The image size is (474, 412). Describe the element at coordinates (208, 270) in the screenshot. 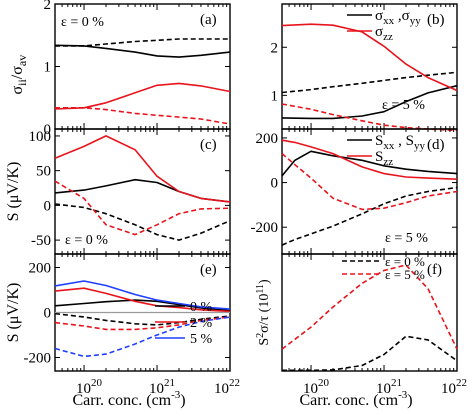

I see `panel-label: (e)` at that location.